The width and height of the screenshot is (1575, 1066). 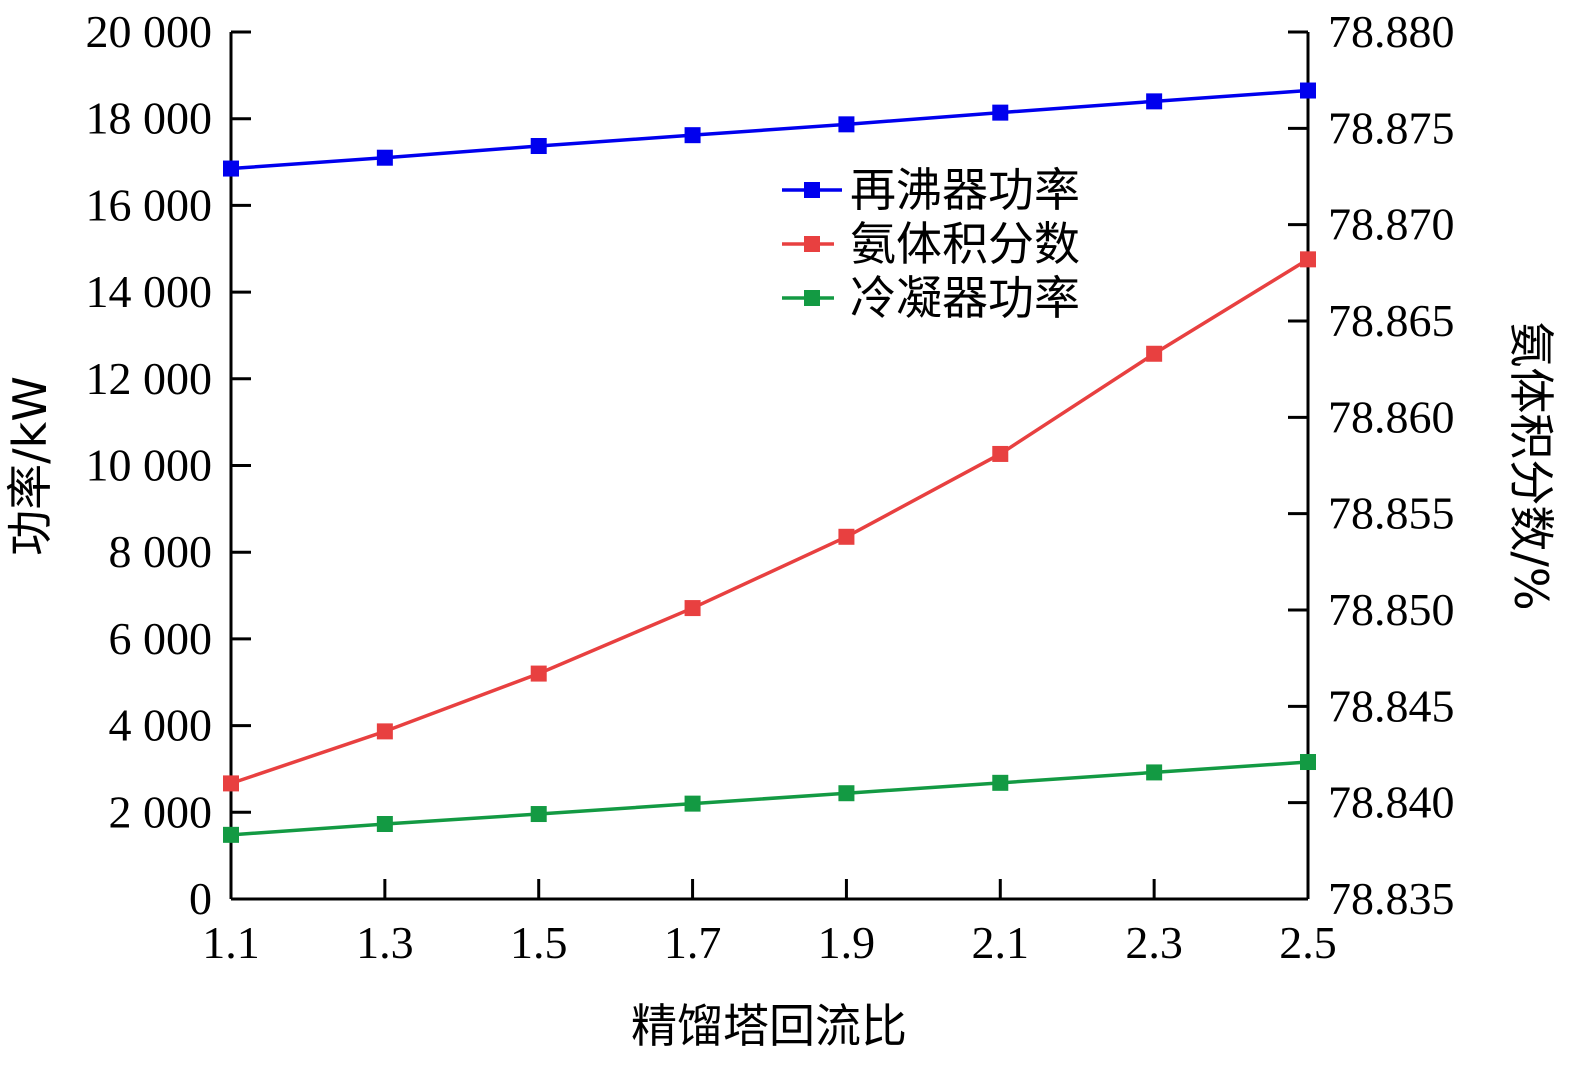 What do you see at coordinates (161, 638) in the screenshot?
I see `y-tick-label: 6 000` at bounding box center [161, 638].